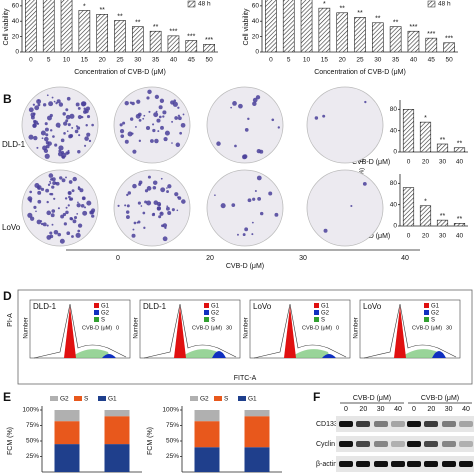 This screenshot has width=474, height=474. Describe the element at coordinates (192, 60) in the screenshot. I see `x-tick-label: 45` at that location.